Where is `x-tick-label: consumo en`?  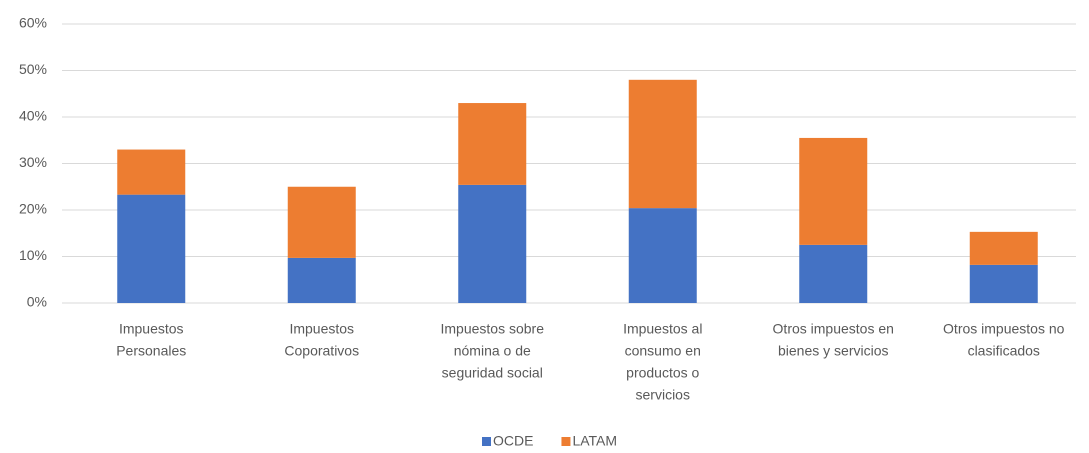 x-tick-label: consumo en is located at coordinates (663, 351).